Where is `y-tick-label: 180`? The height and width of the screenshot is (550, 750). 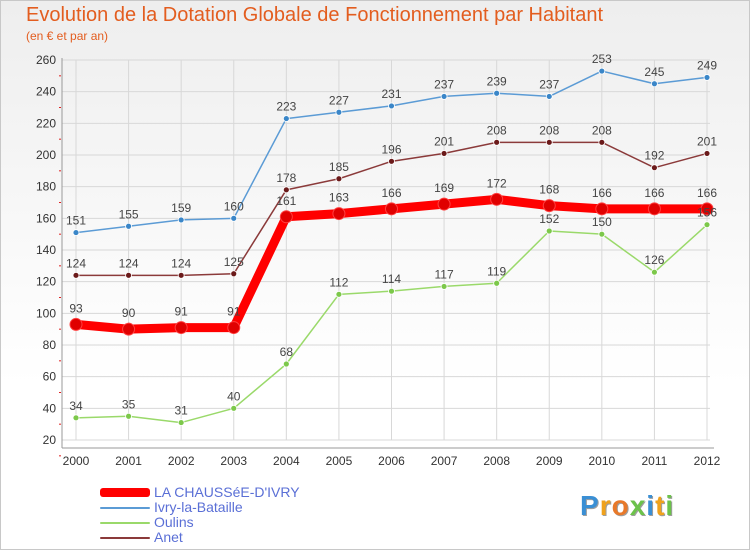 y-tick-label: 180 is located at coordinates (46, 187).